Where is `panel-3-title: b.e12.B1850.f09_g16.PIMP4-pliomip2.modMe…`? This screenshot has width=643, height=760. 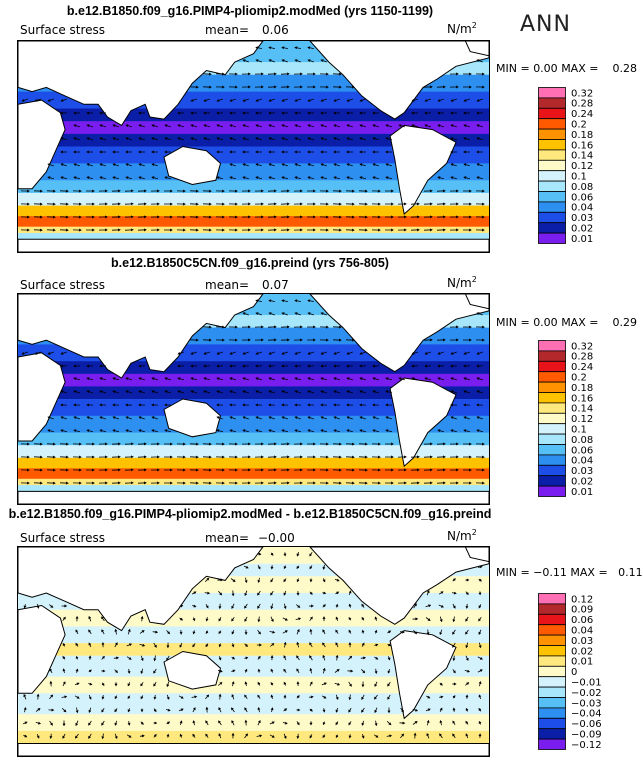 panel-3-title: b.e12.B1850.f09_g16.PIMP4-pliomip2.modMe… is located at coordinates (250, 514).